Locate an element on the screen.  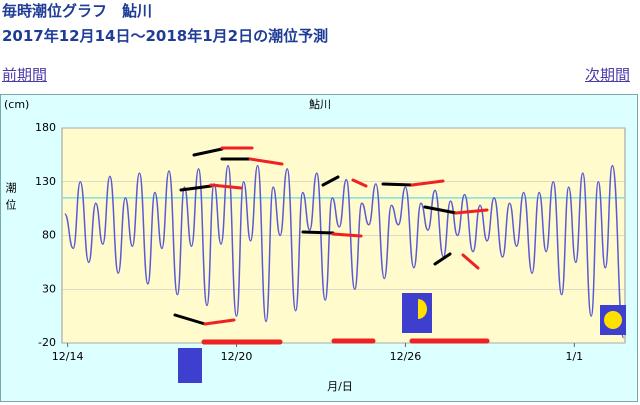
x-tick-label: 12/14 is located at coordinates (68, 356).